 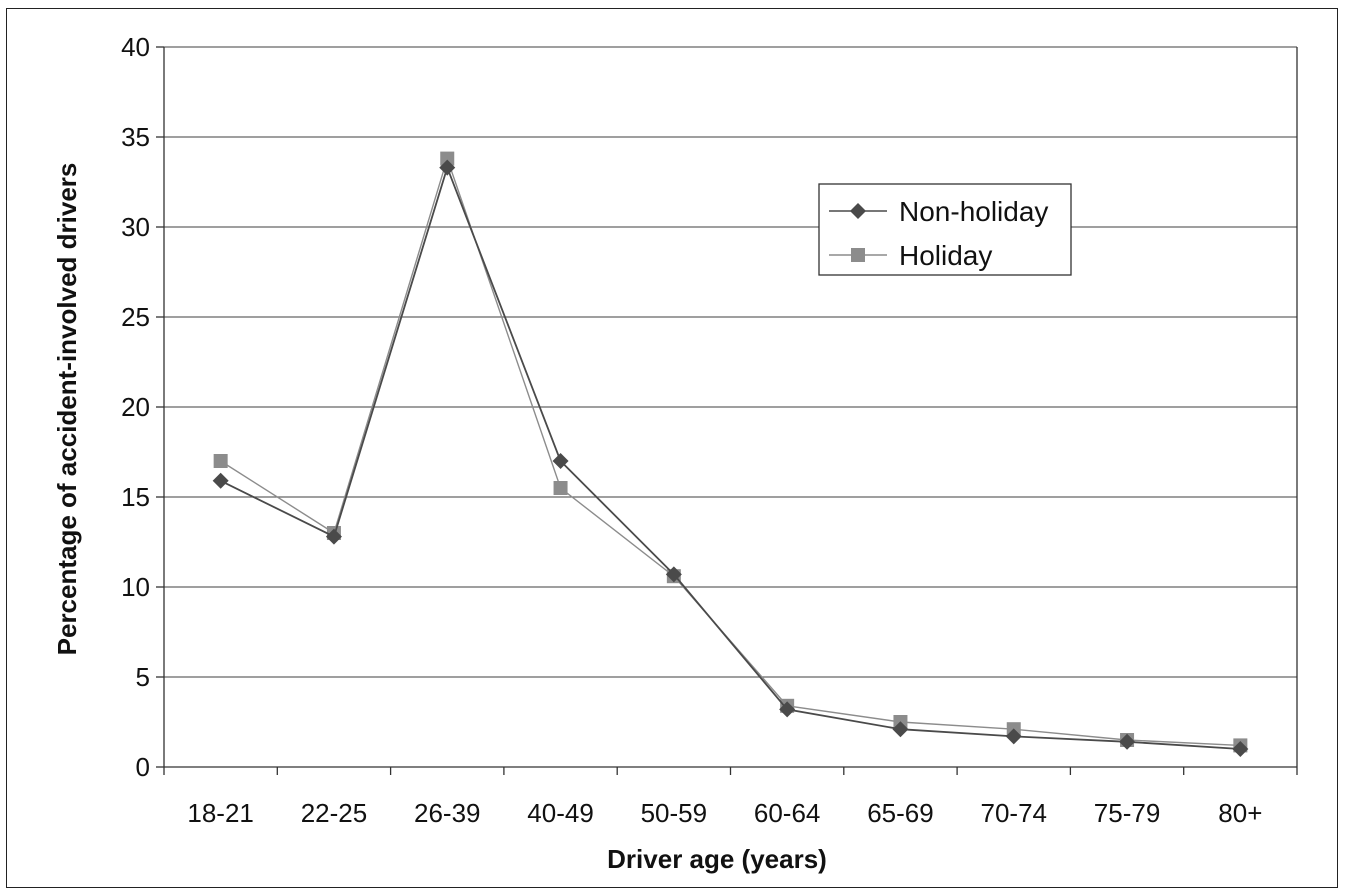 I want to click on x-tick-label: 70-74, so click(x=1014, y=813).